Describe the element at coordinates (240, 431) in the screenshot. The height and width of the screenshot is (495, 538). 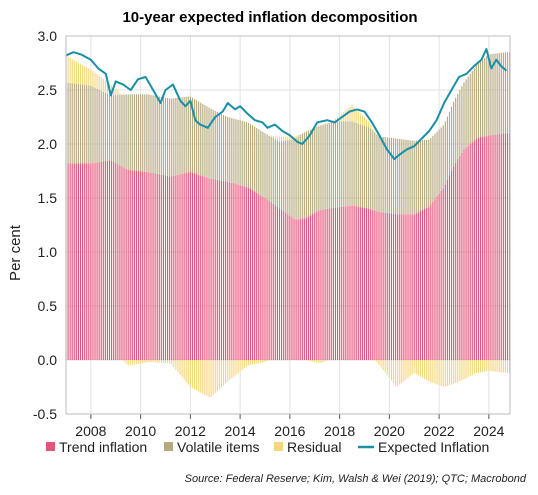
I see `x-tick-label: 2014` at that location.